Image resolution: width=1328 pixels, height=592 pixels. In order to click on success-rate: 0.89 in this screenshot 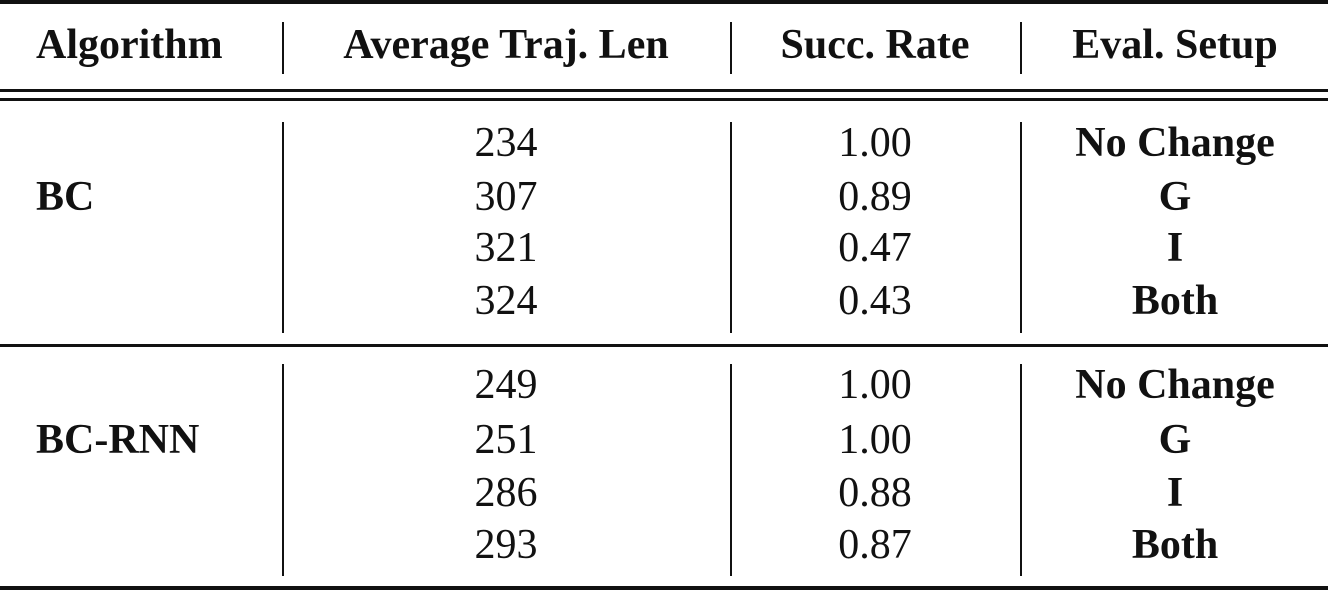, I will do `click(875, 197)`.